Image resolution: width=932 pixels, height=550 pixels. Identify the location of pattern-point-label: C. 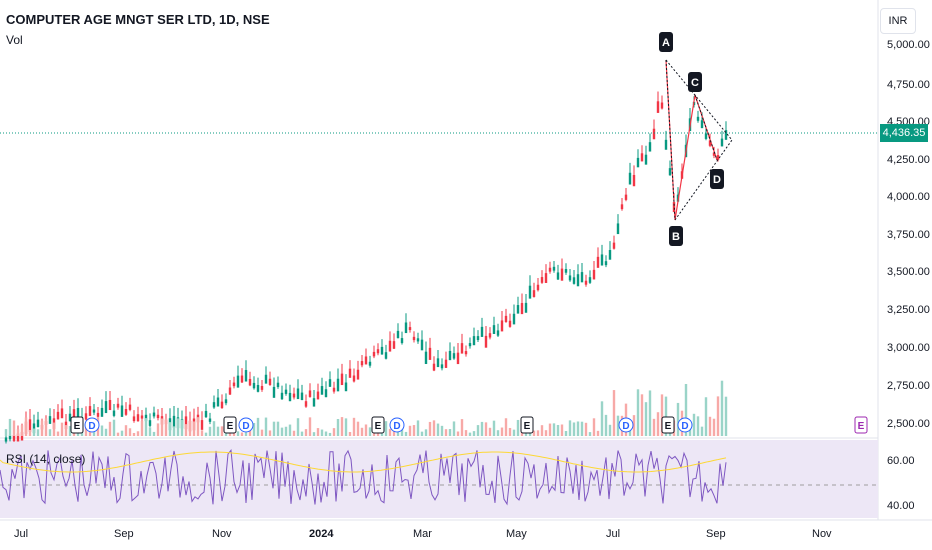
(695, 83).